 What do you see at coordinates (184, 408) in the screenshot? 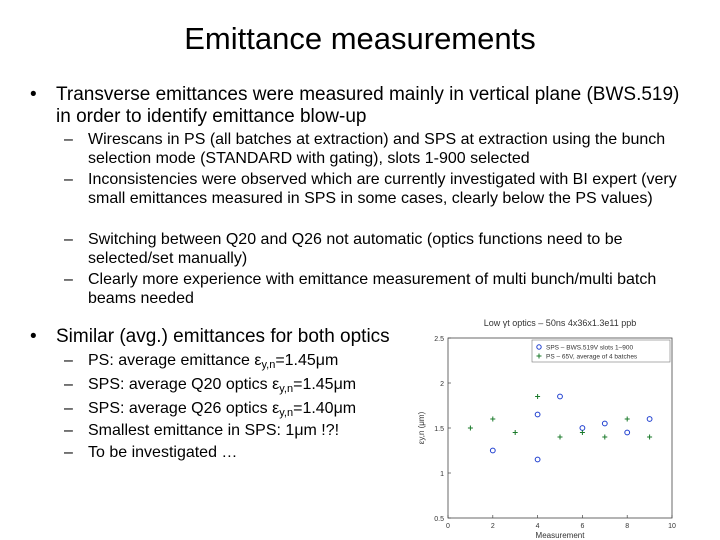
I see `sub-bullet-text-part: SPS: average Q26 optics ε` at bounding box center [184, 408].